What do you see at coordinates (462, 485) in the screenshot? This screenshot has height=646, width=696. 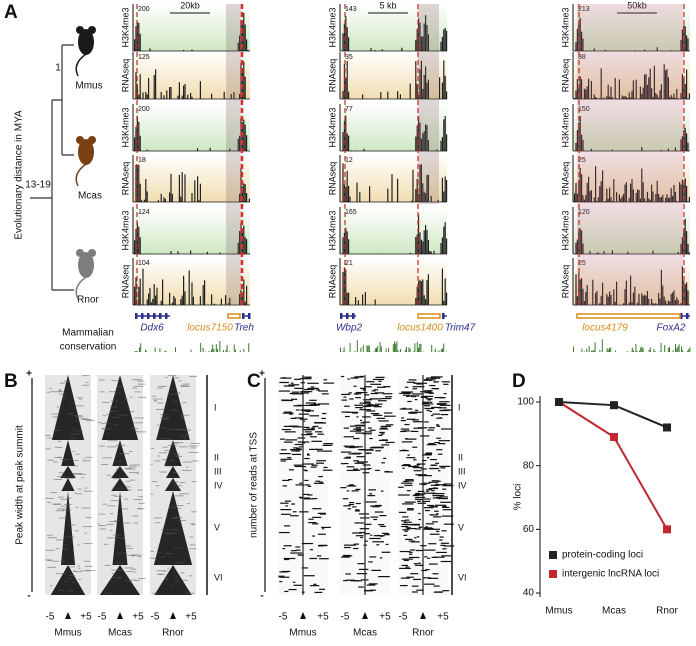 I see `cluster-label: IV` at bounding box center [462, 485].